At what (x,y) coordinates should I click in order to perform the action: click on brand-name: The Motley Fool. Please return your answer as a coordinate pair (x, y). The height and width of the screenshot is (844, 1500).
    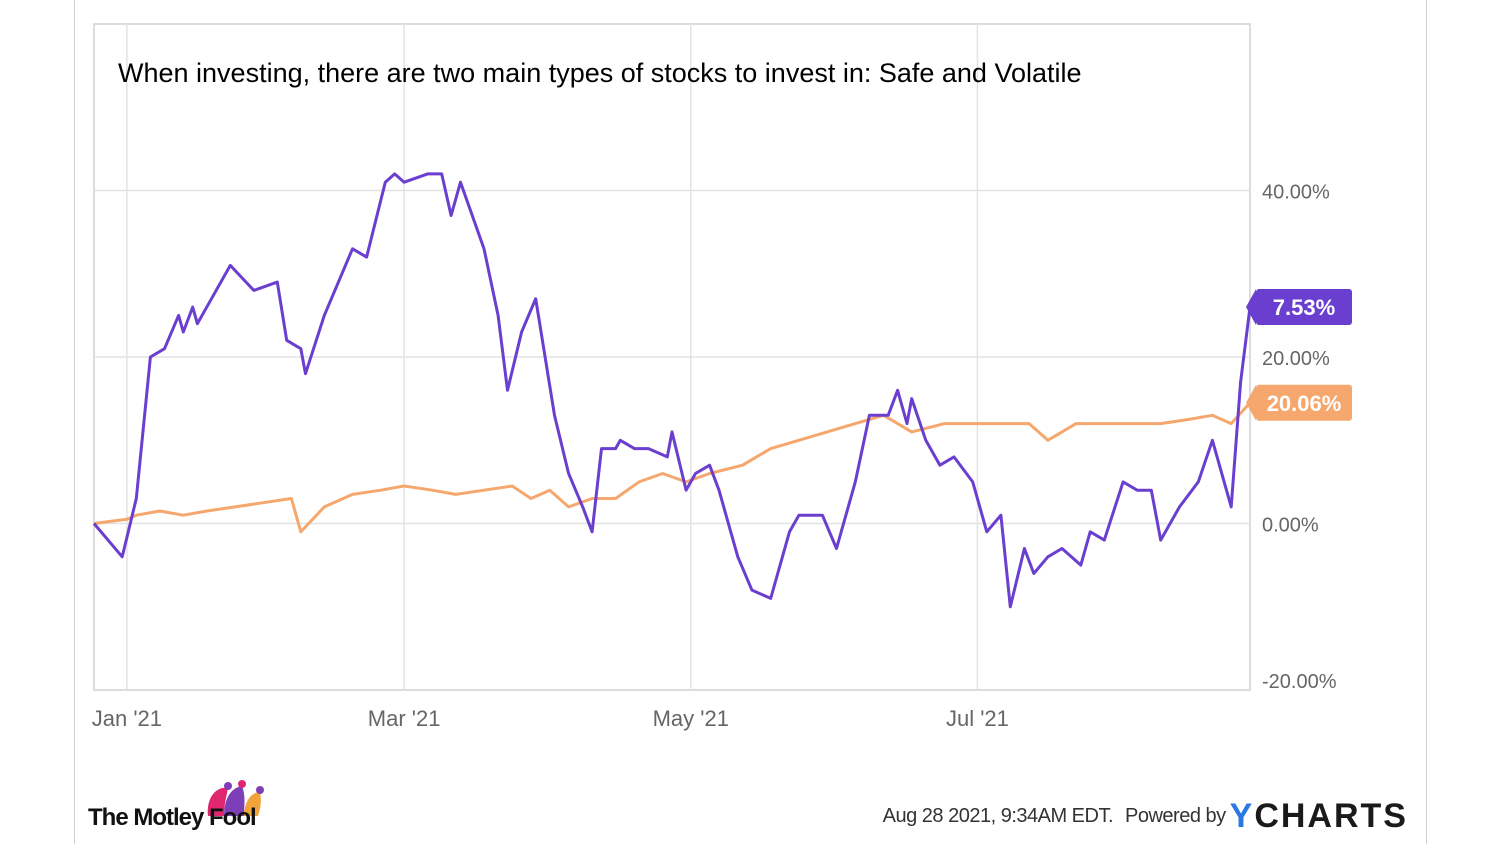
    Looking at the image, I should click on (172, 817).